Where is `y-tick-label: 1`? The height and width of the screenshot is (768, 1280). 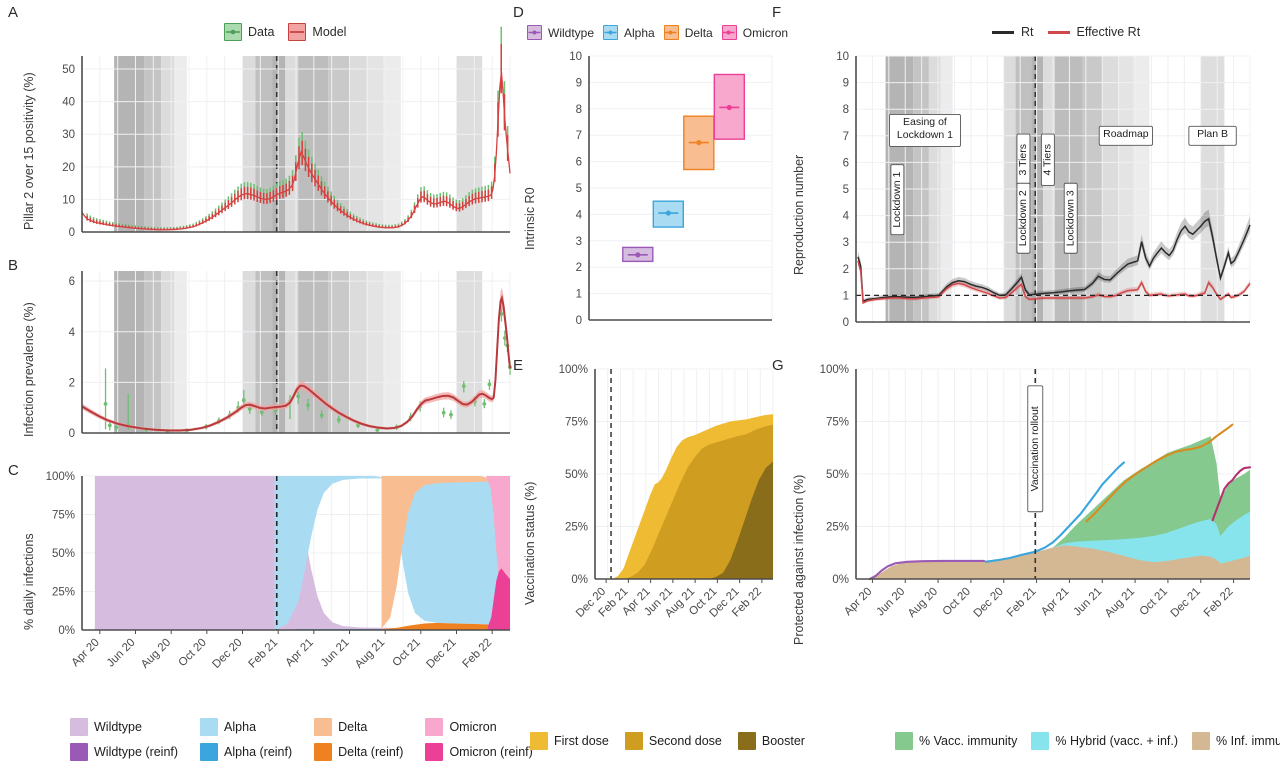
y-tick-label: 1 is located at coordinates (579, 295).